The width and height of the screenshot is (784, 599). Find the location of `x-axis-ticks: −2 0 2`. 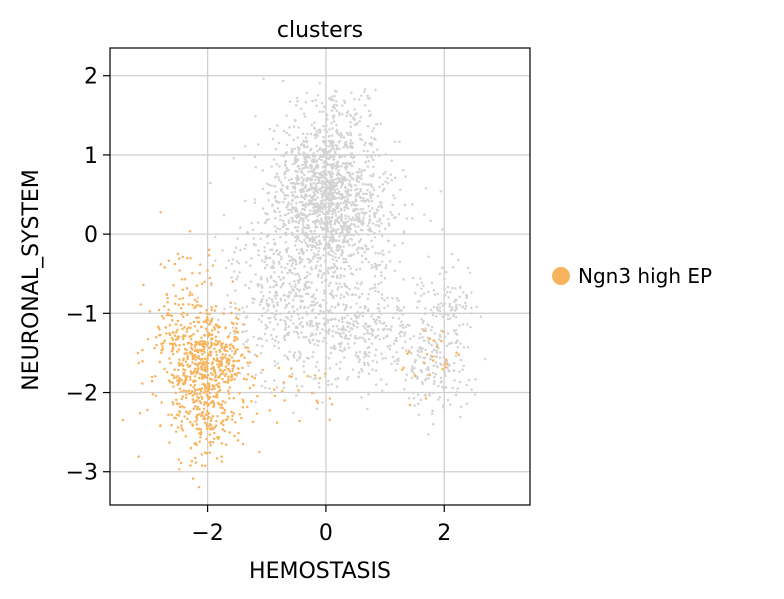

x-axis-ticks: −2 0 2 is located at coordinates (321, 525).